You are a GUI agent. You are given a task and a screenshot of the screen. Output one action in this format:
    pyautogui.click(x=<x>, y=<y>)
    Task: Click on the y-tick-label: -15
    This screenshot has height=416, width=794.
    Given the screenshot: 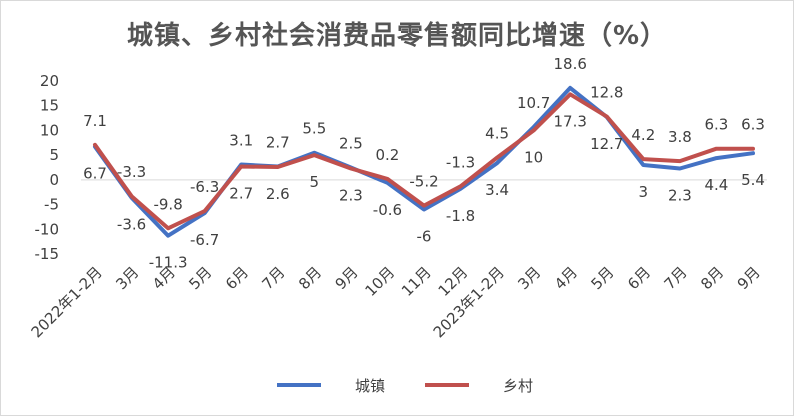 What is the action you would take?
    pyautogui.click(x=47, y=254)
    